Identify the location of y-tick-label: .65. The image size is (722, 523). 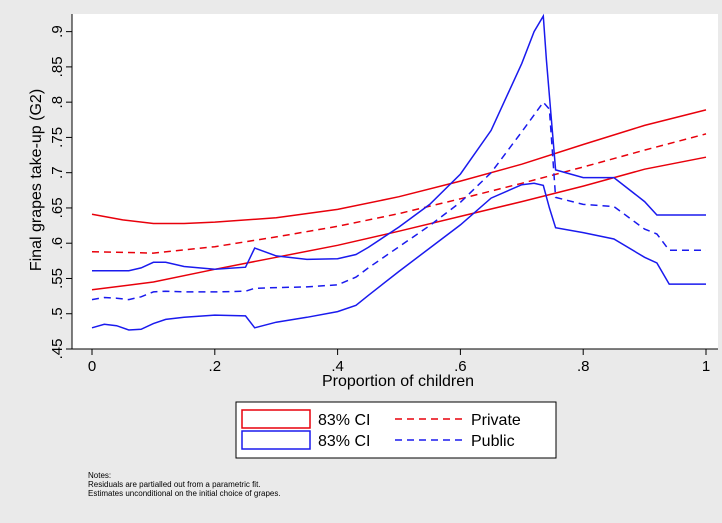
(57, 207).